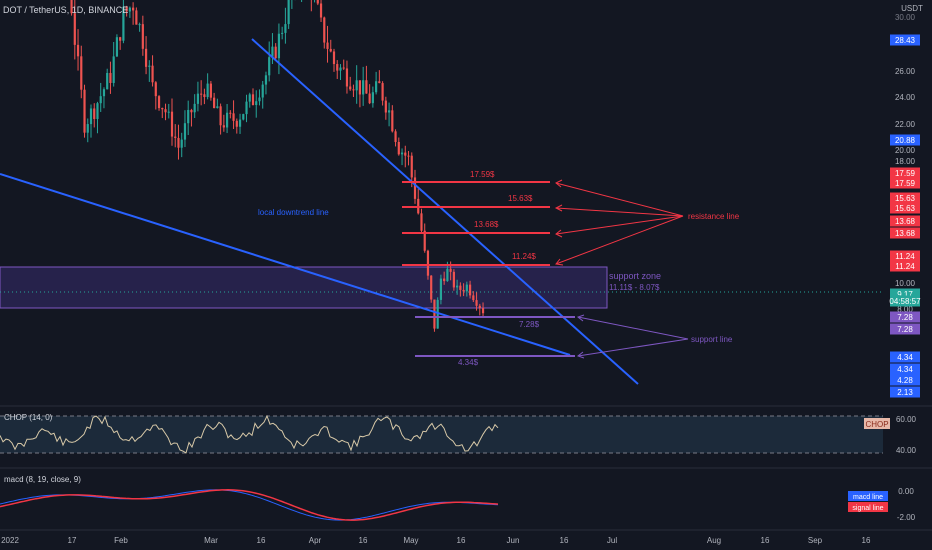  What do you see at coordinates (906, 491) in the screenshot?
I see `macd-tick-0: 0.00` at bounding box center [906, 491].